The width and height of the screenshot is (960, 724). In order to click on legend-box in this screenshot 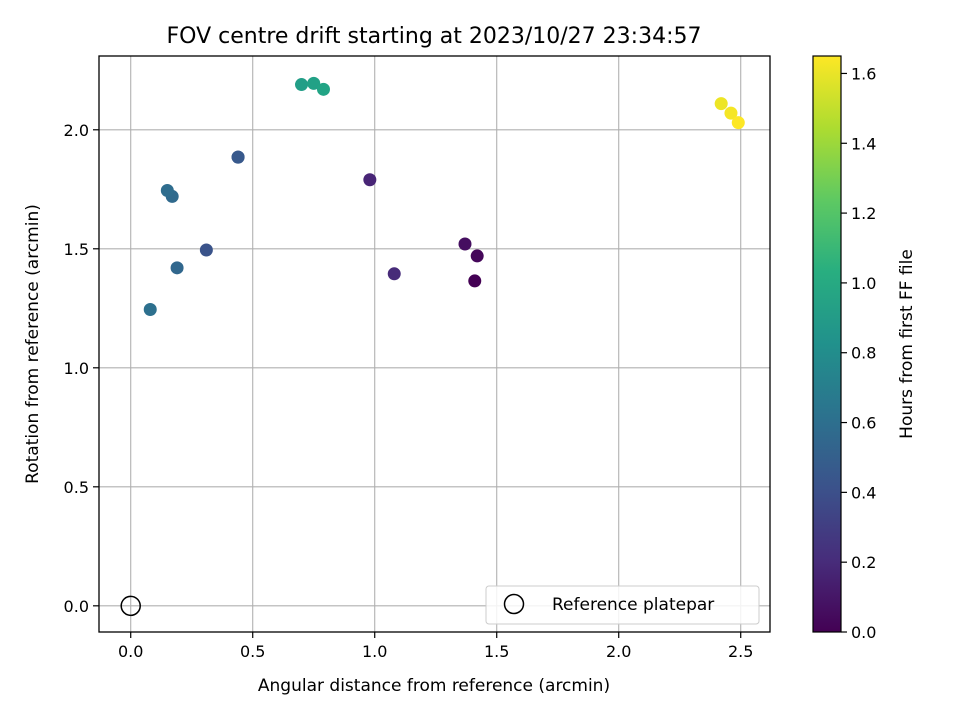, I will do `click(622, 605)`.